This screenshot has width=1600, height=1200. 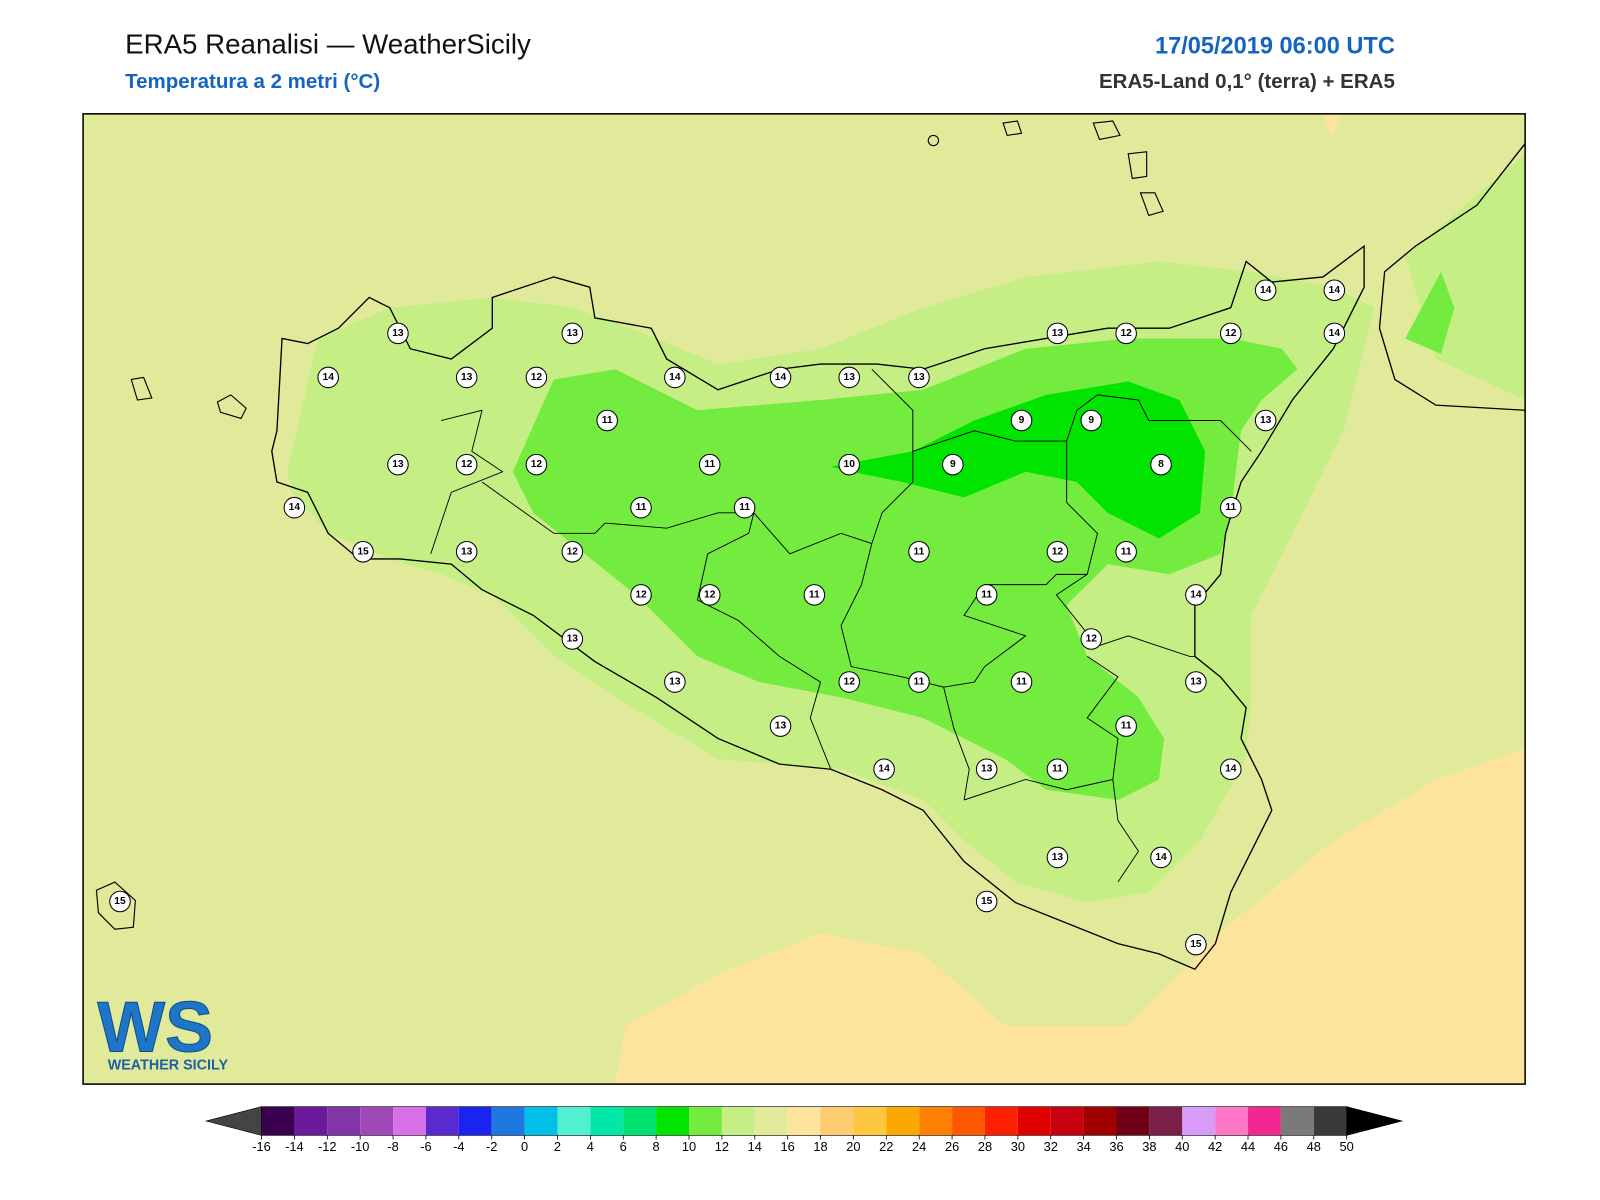 What do you see at coordinates (233, 1121) in the screenshot?
I see `colorbar-under` at bounding box center [233, 1121].